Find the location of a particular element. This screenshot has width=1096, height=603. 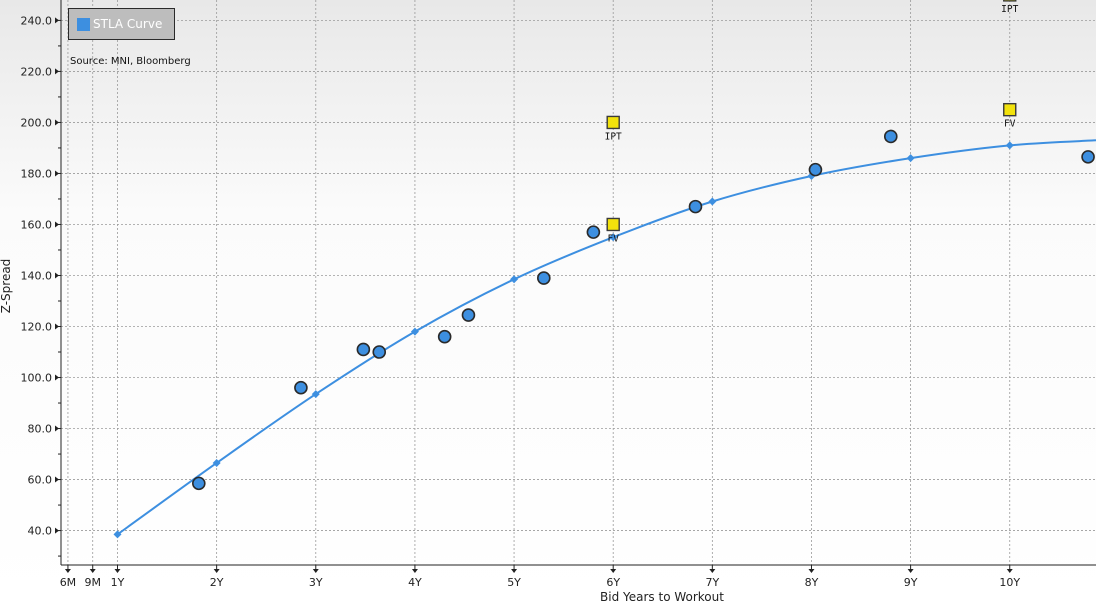

y-tick-label: 60.0 is located at coordinates (40, 480).